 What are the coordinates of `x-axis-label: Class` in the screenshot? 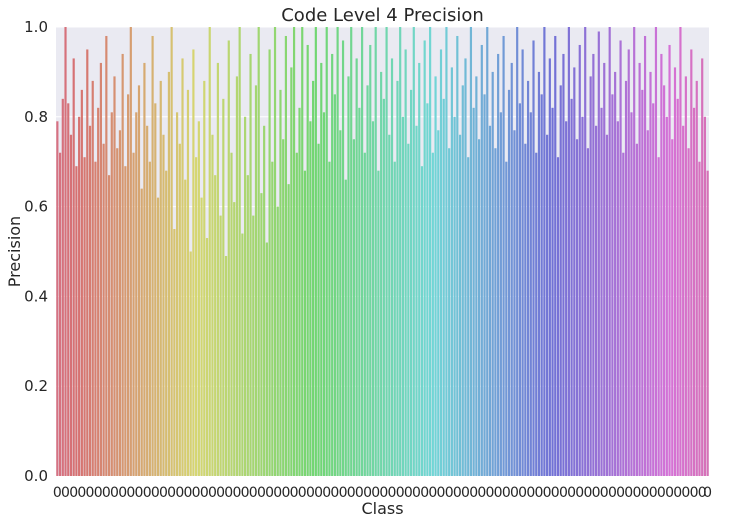 It's located at (382, 508).